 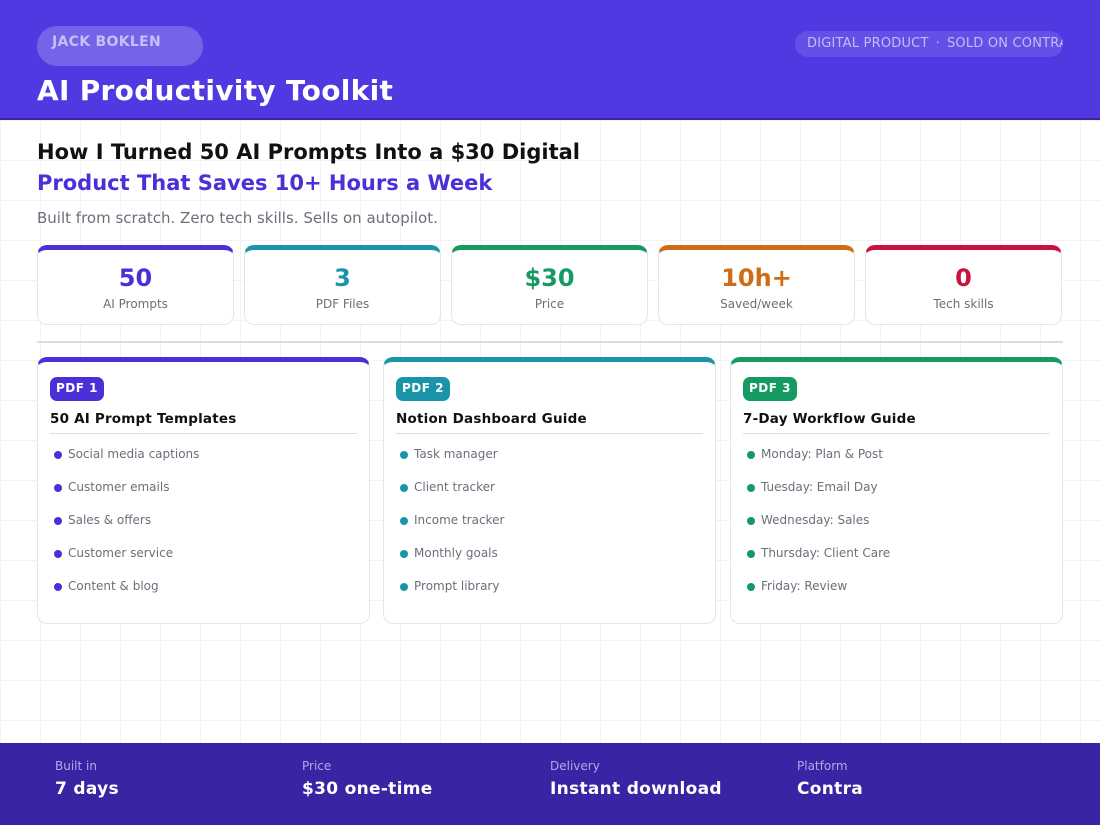 What do you see at coordinates (120, 46) in the screenshot?
I see `author-pill: JACK BOKLEN` at bounding box center [120, 46].